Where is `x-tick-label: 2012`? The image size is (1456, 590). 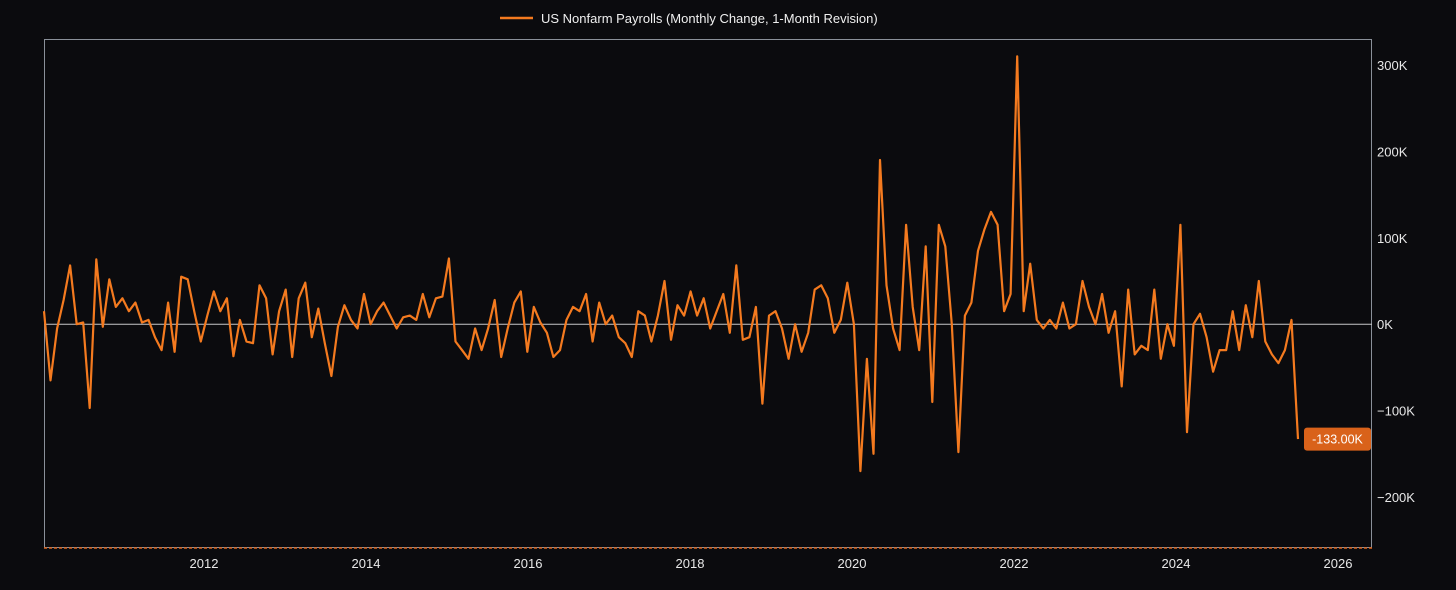 x-tick-label: 2012 is located at coordinates (204, 563).